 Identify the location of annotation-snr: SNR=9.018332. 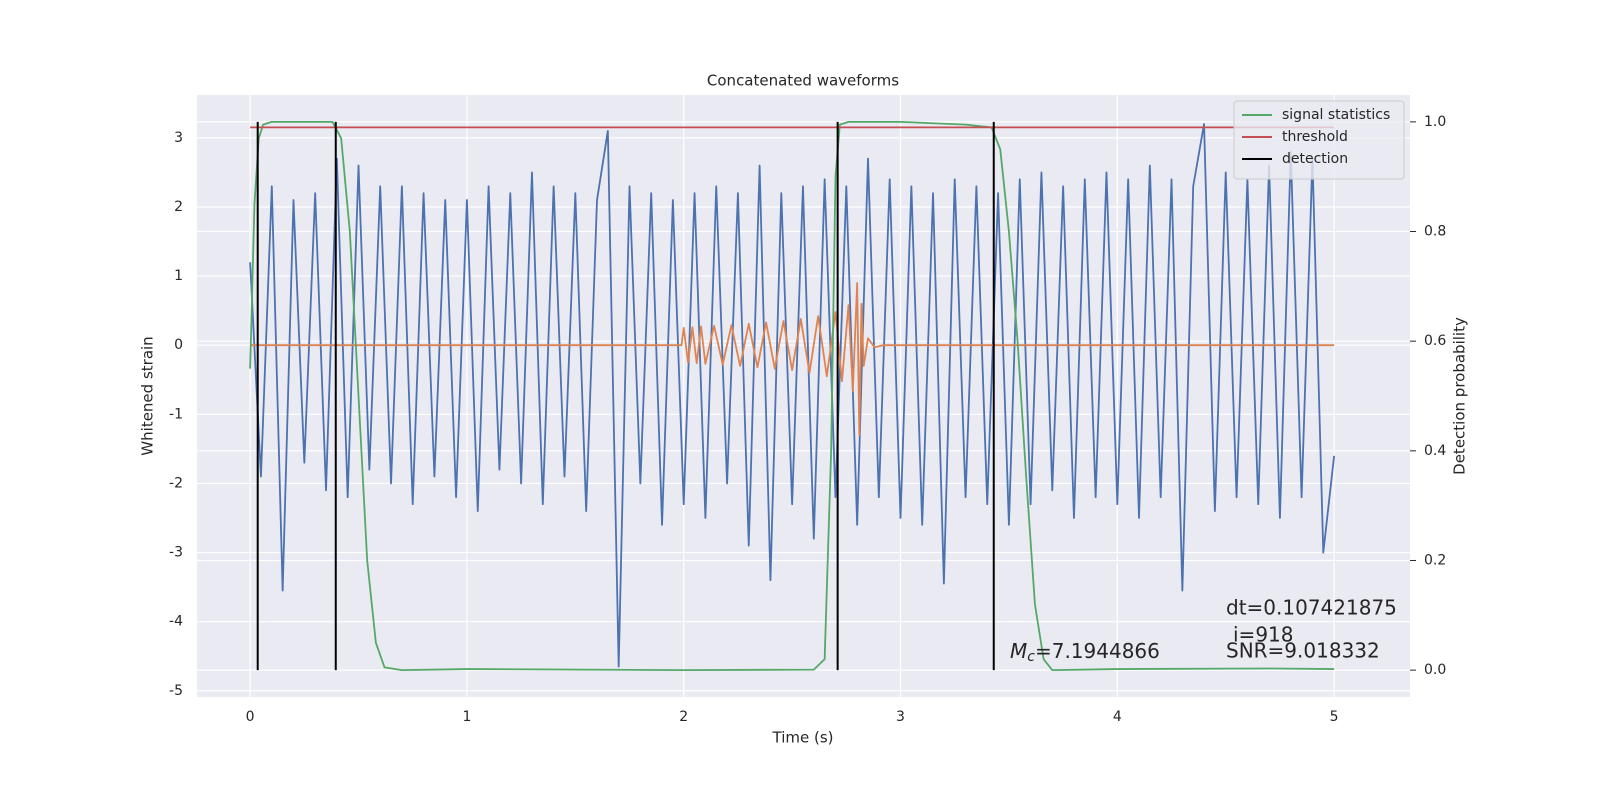
(1303, 651).